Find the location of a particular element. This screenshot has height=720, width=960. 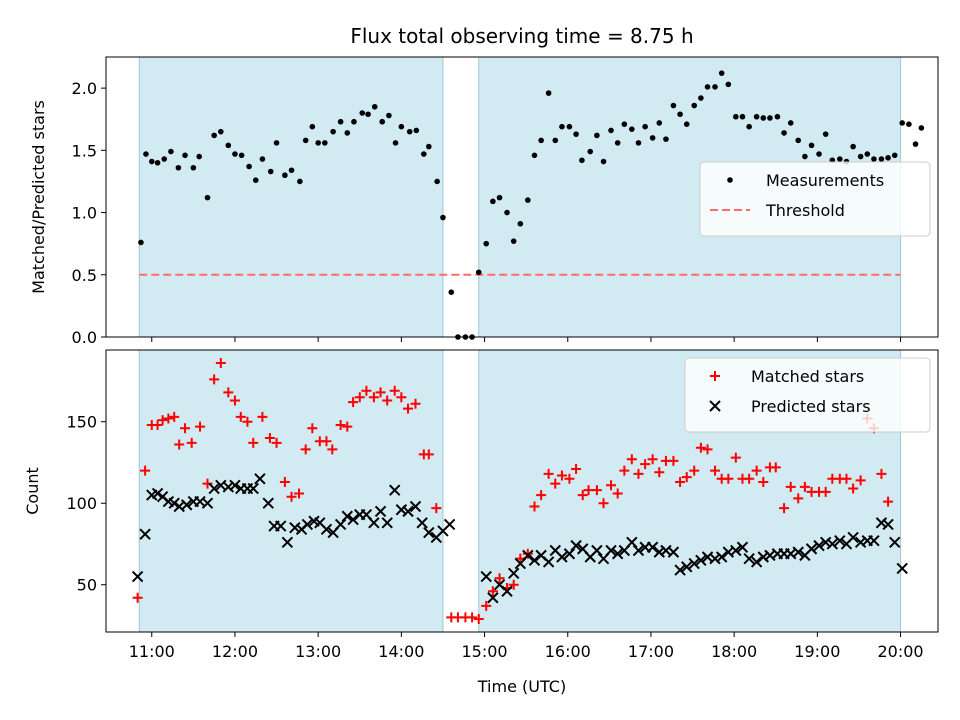

legend-box is located at coordinates (815, 199).